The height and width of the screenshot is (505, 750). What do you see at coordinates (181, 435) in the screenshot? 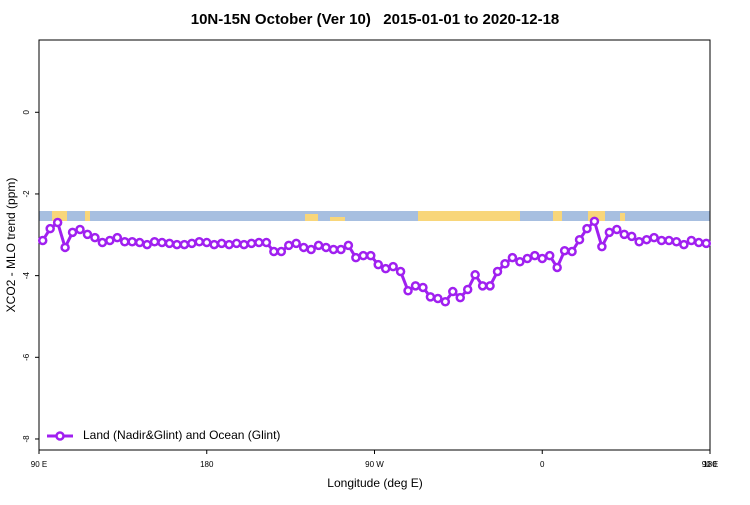
I see `legend-label: Land (Nadir&Glint) and Ocean (Glint)` at bounding box center [181, 435].